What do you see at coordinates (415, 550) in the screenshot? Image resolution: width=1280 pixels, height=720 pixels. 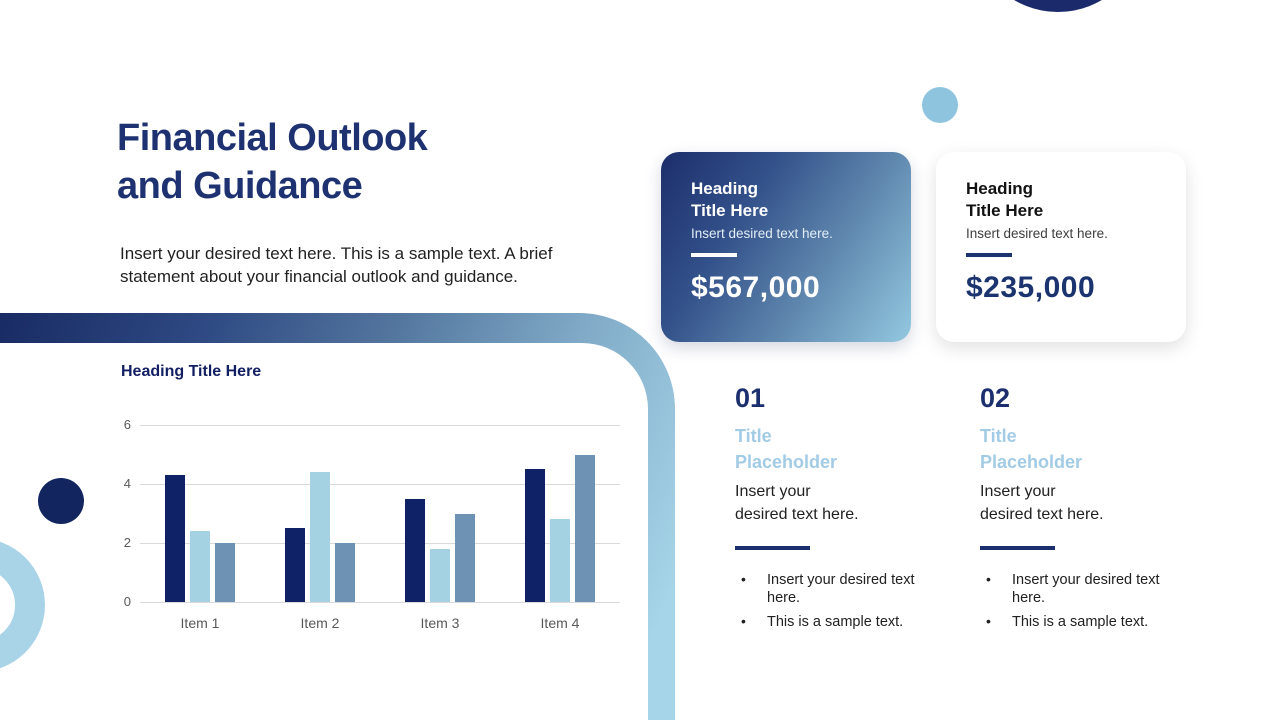 I see `bar-series-navy-item3` at bounding box center [415, 550].